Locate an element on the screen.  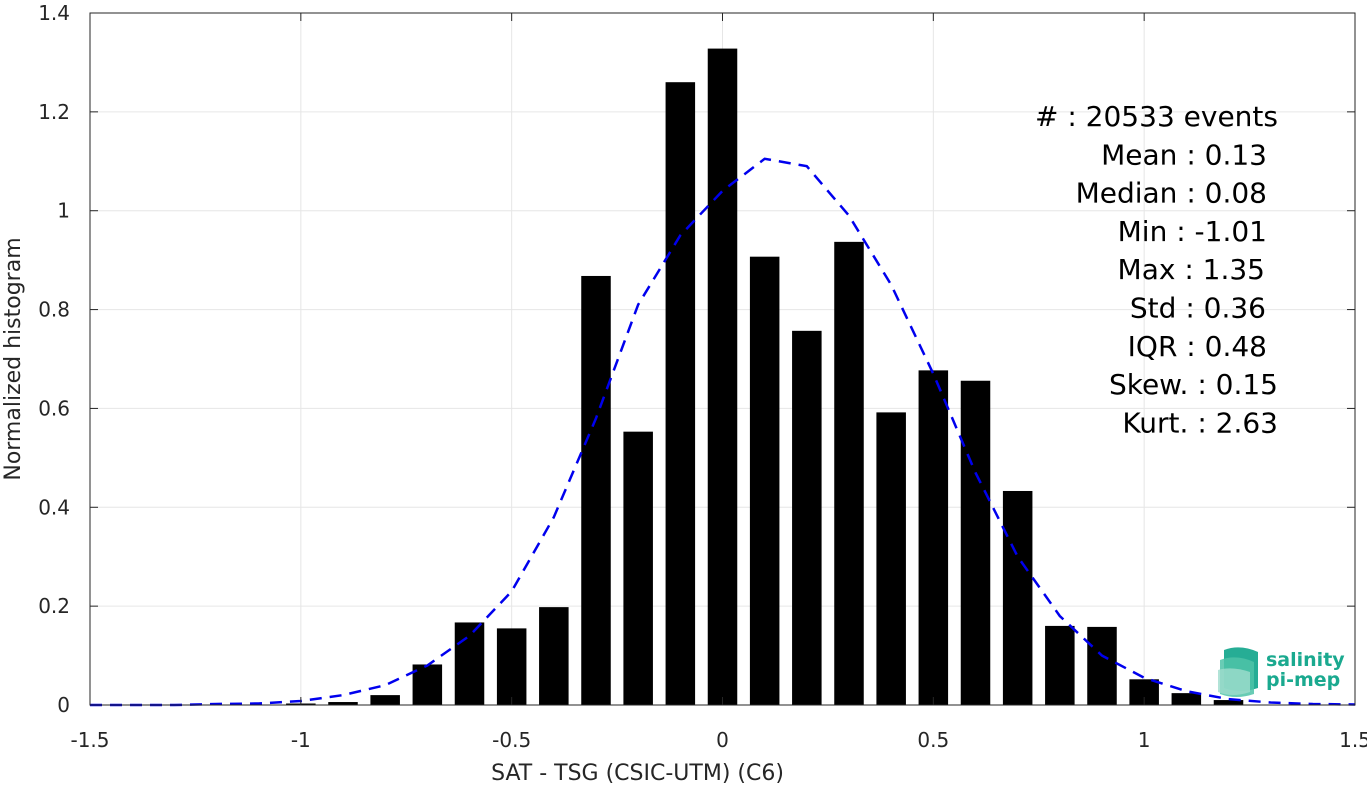
x-axis-label: SAT - TSG (CSIC-UTM) (C6) is located at coordinates (637, 773).